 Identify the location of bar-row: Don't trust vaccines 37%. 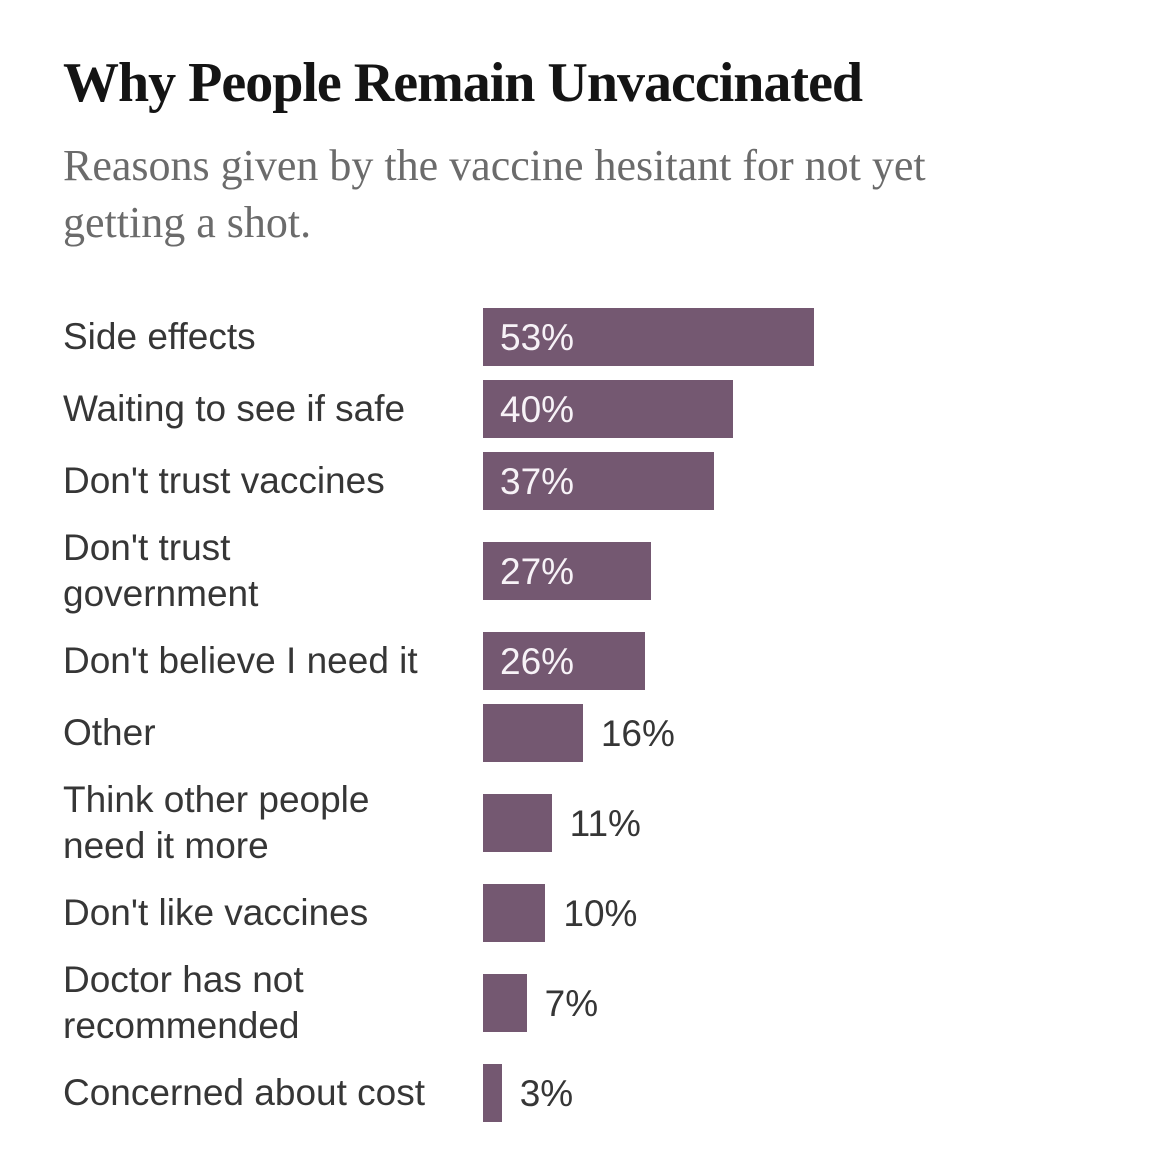
(585, 481).